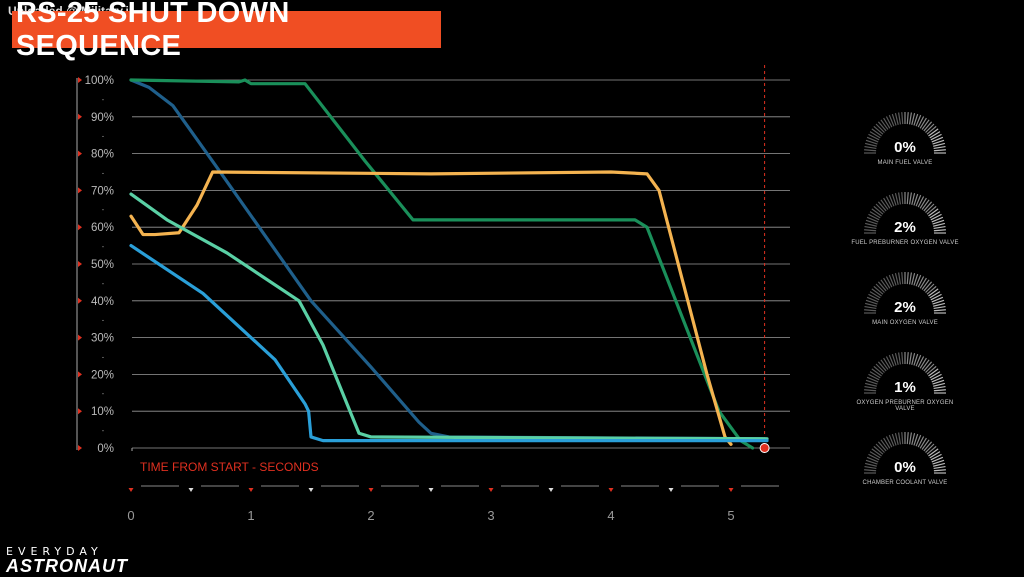 The image size is (1024, 577). I want to click on x-tick-label: 2, so click(370, 515).